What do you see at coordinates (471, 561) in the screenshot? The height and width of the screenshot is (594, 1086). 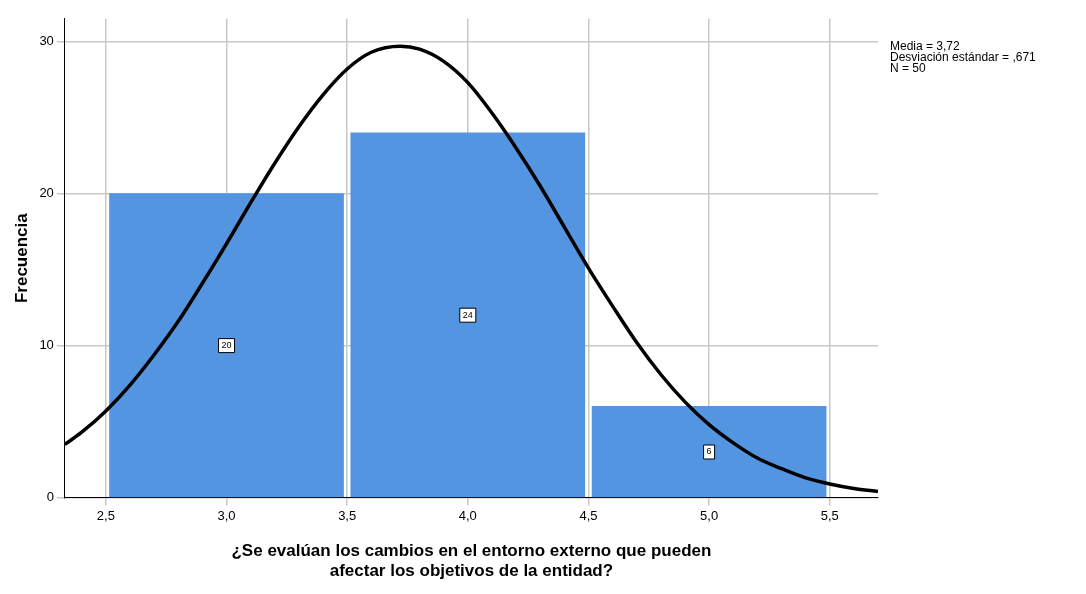 I see `x-axis-title: ¿Se evalúan los cambios en el entorno externo que pueden afectar los objetivos de la entidad?` at bounding box center [471, 561].